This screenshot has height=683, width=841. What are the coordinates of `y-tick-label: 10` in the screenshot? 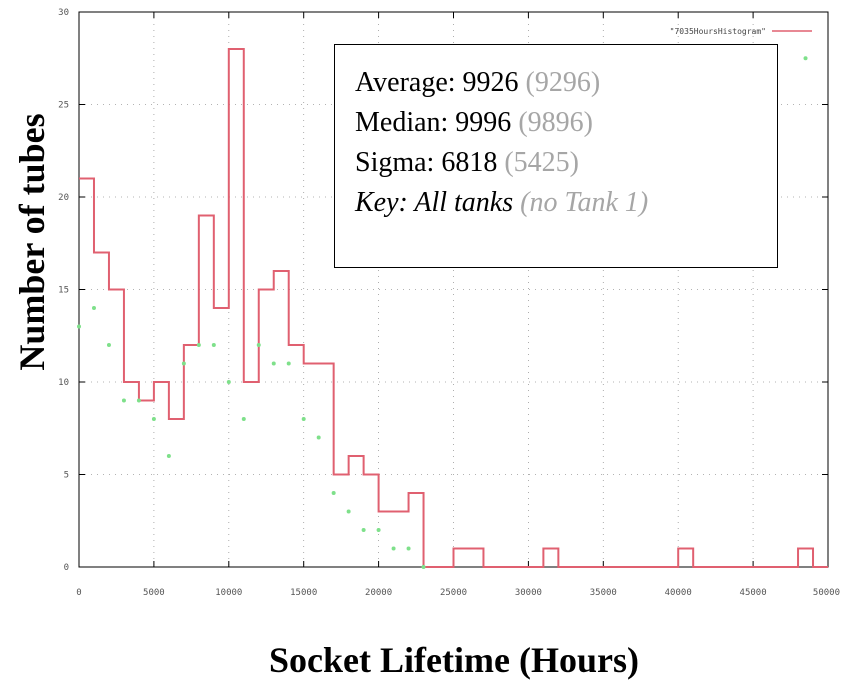 It's located at (63, 383).